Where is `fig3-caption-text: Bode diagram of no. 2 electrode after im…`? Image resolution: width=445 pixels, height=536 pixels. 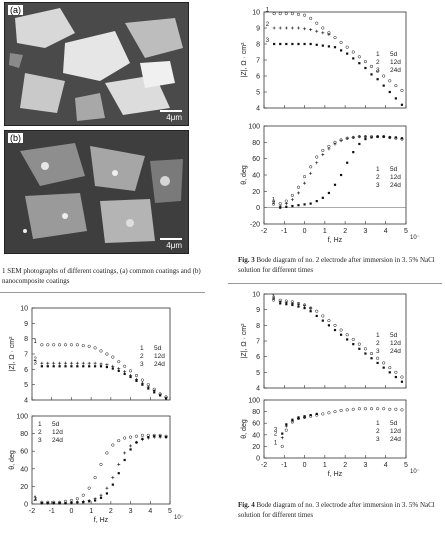
fig3-caption-text: Bode diagram of no. 2 electrode after im… is located at coordinates (336, 265).